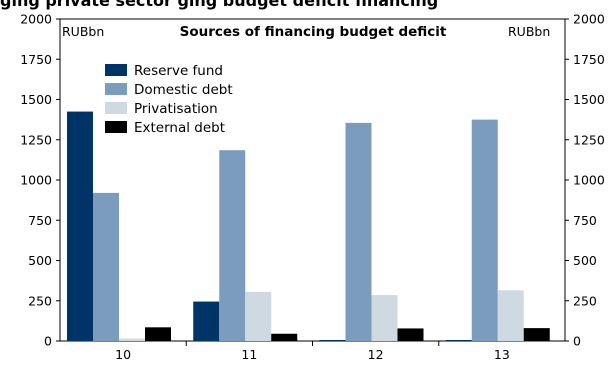  Describe the element at coordinates (529, 31) in the screenshot. I see `right-unit-label: RUBbn` at that location.